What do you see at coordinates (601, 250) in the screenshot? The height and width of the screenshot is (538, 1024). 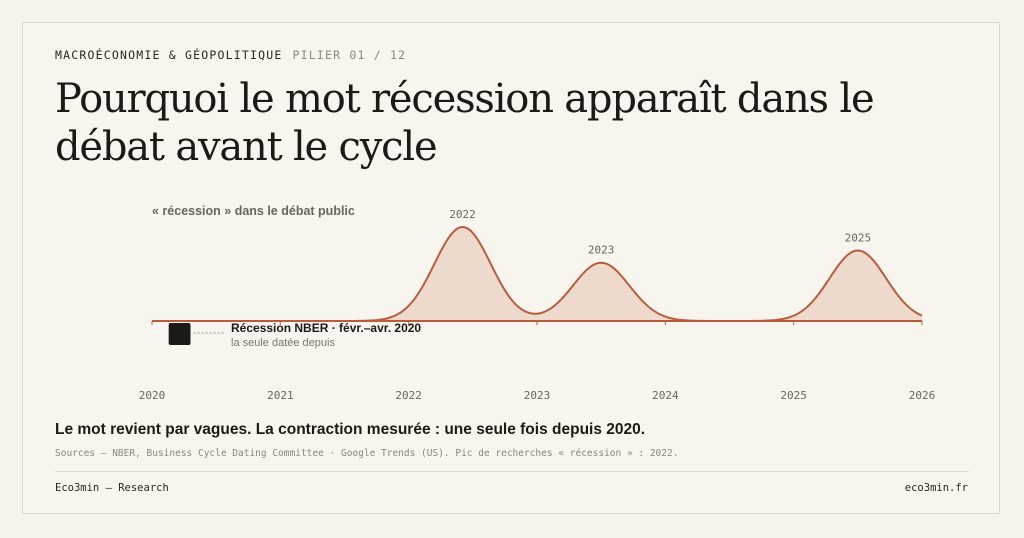 I see `peak-label: 2023` at bounding box center [601, 250].